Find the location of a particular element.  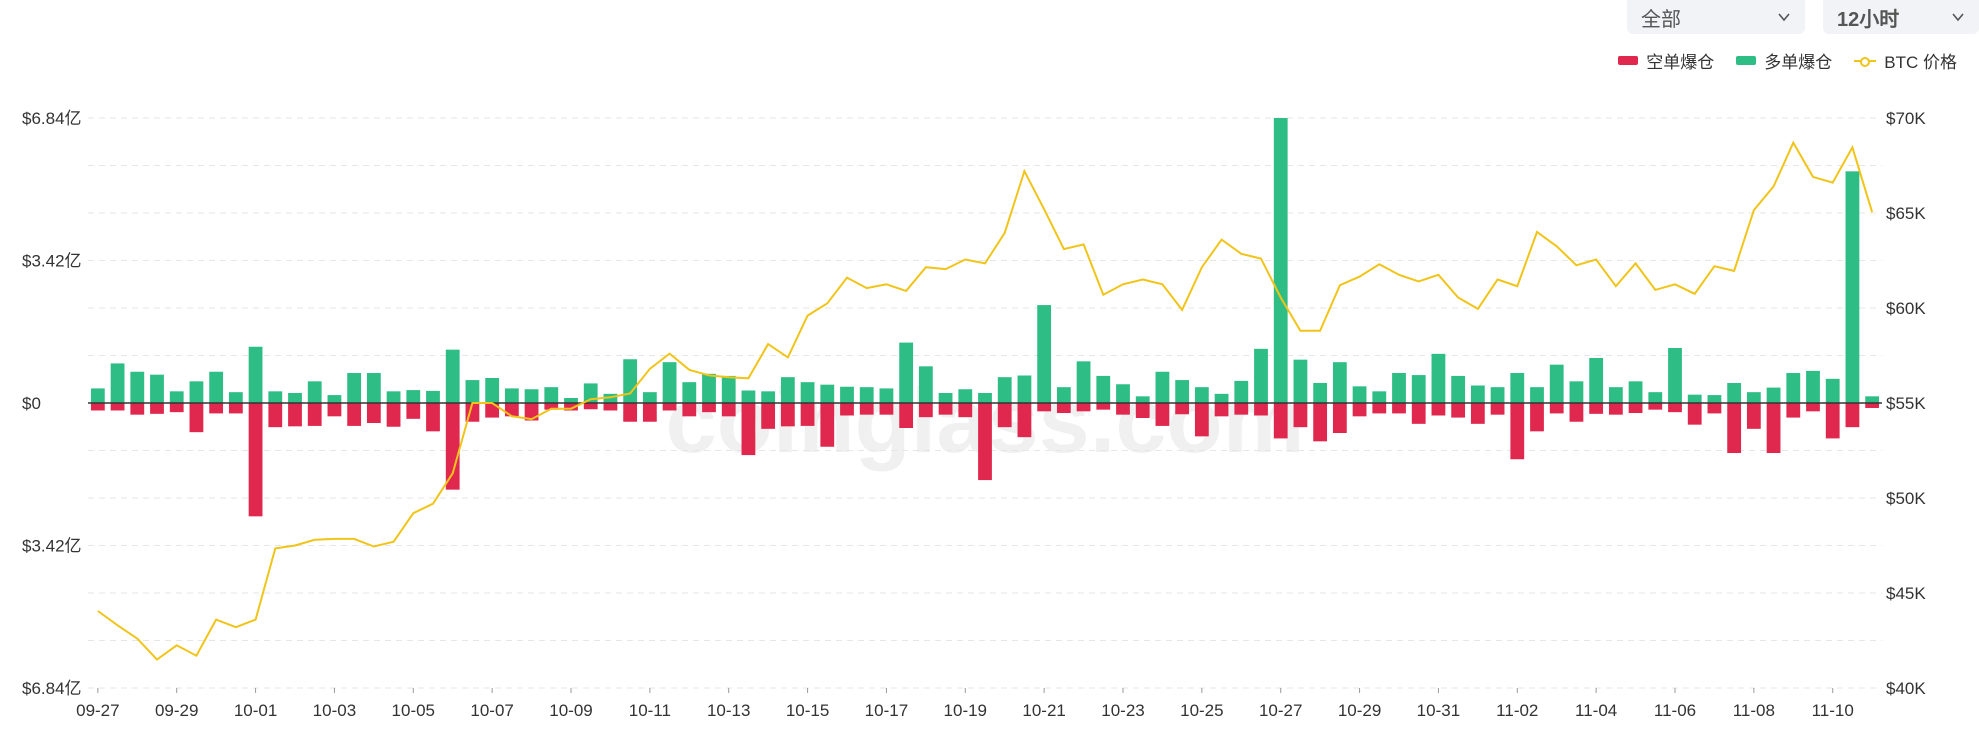

x-tick-label: 09-27 is located at coordinates (97, 710).